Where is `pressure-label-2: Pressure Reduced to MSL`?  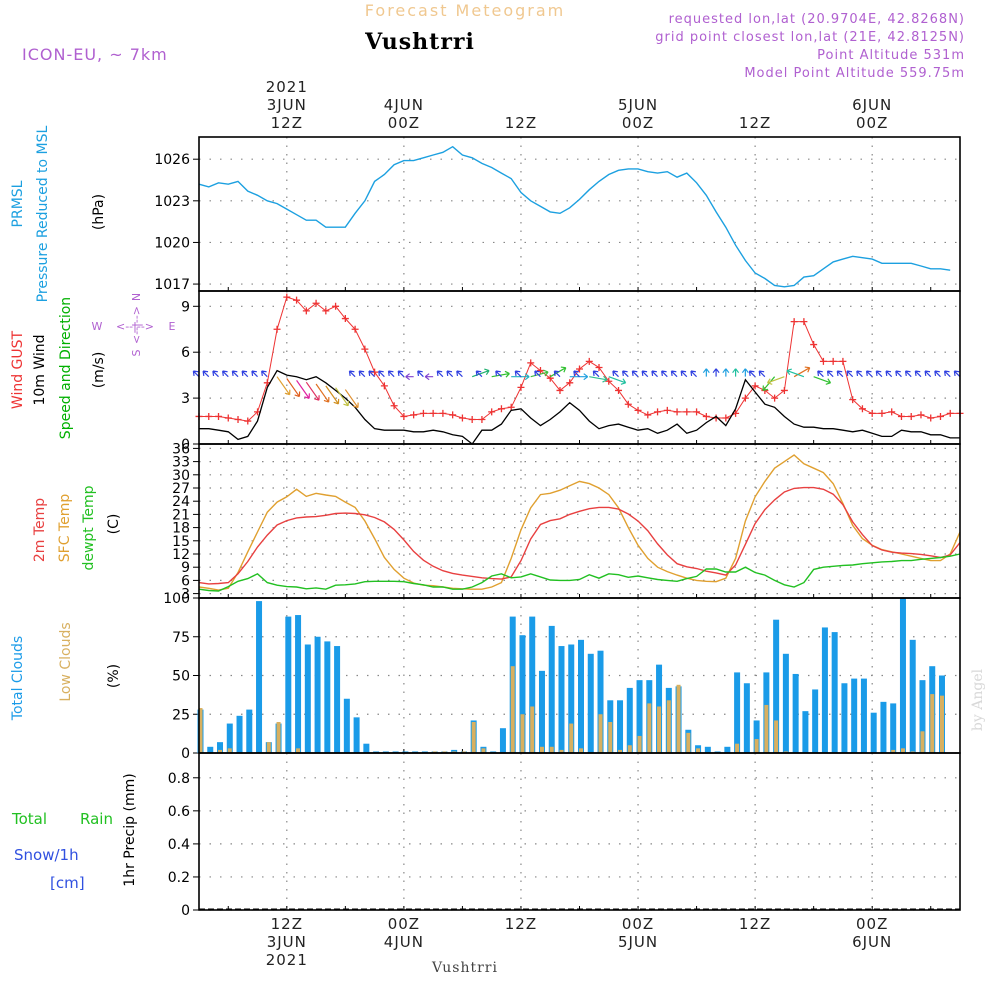 pressure-label-2: Pressure Reduced to MSL is located at coordinates (43, 213).